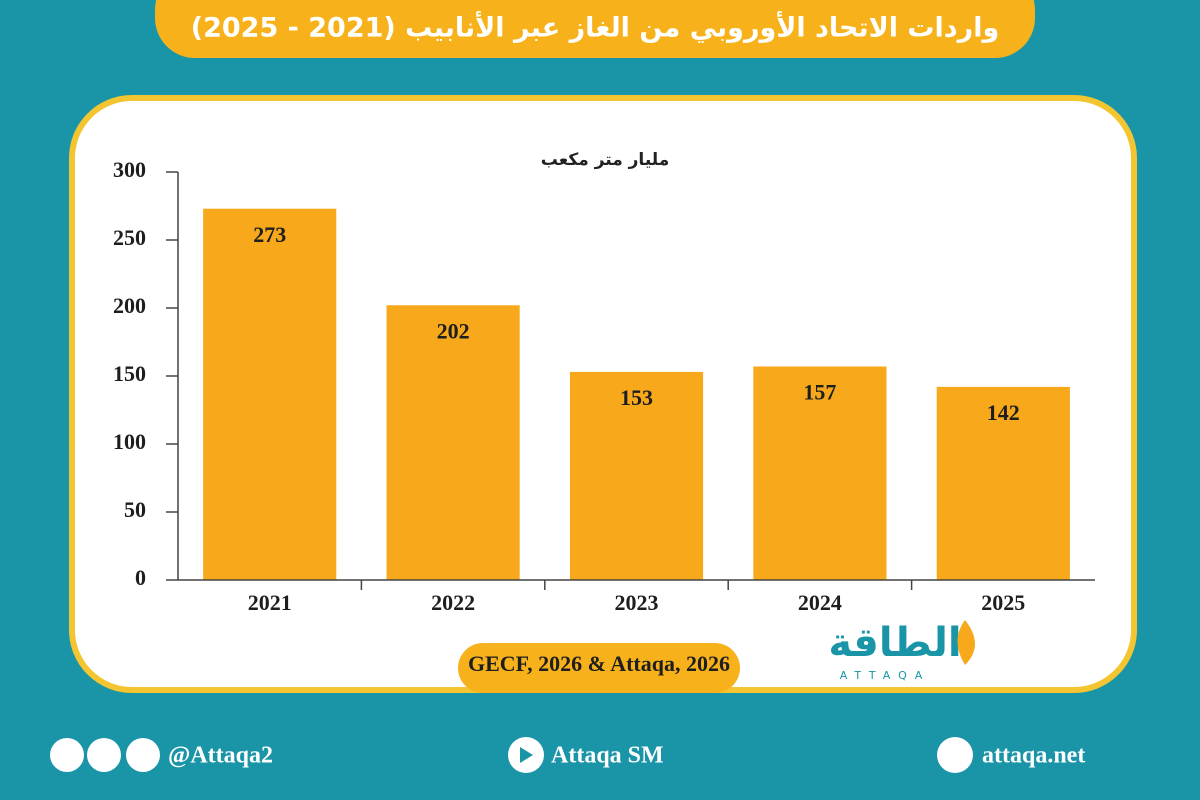 Image resolution: width=1200 pixels, height=800 pixels. What do you see at coordinates (129, 373) in the screenshot?
I see `y-tick-label: 150` at bounding box center [129, 373].